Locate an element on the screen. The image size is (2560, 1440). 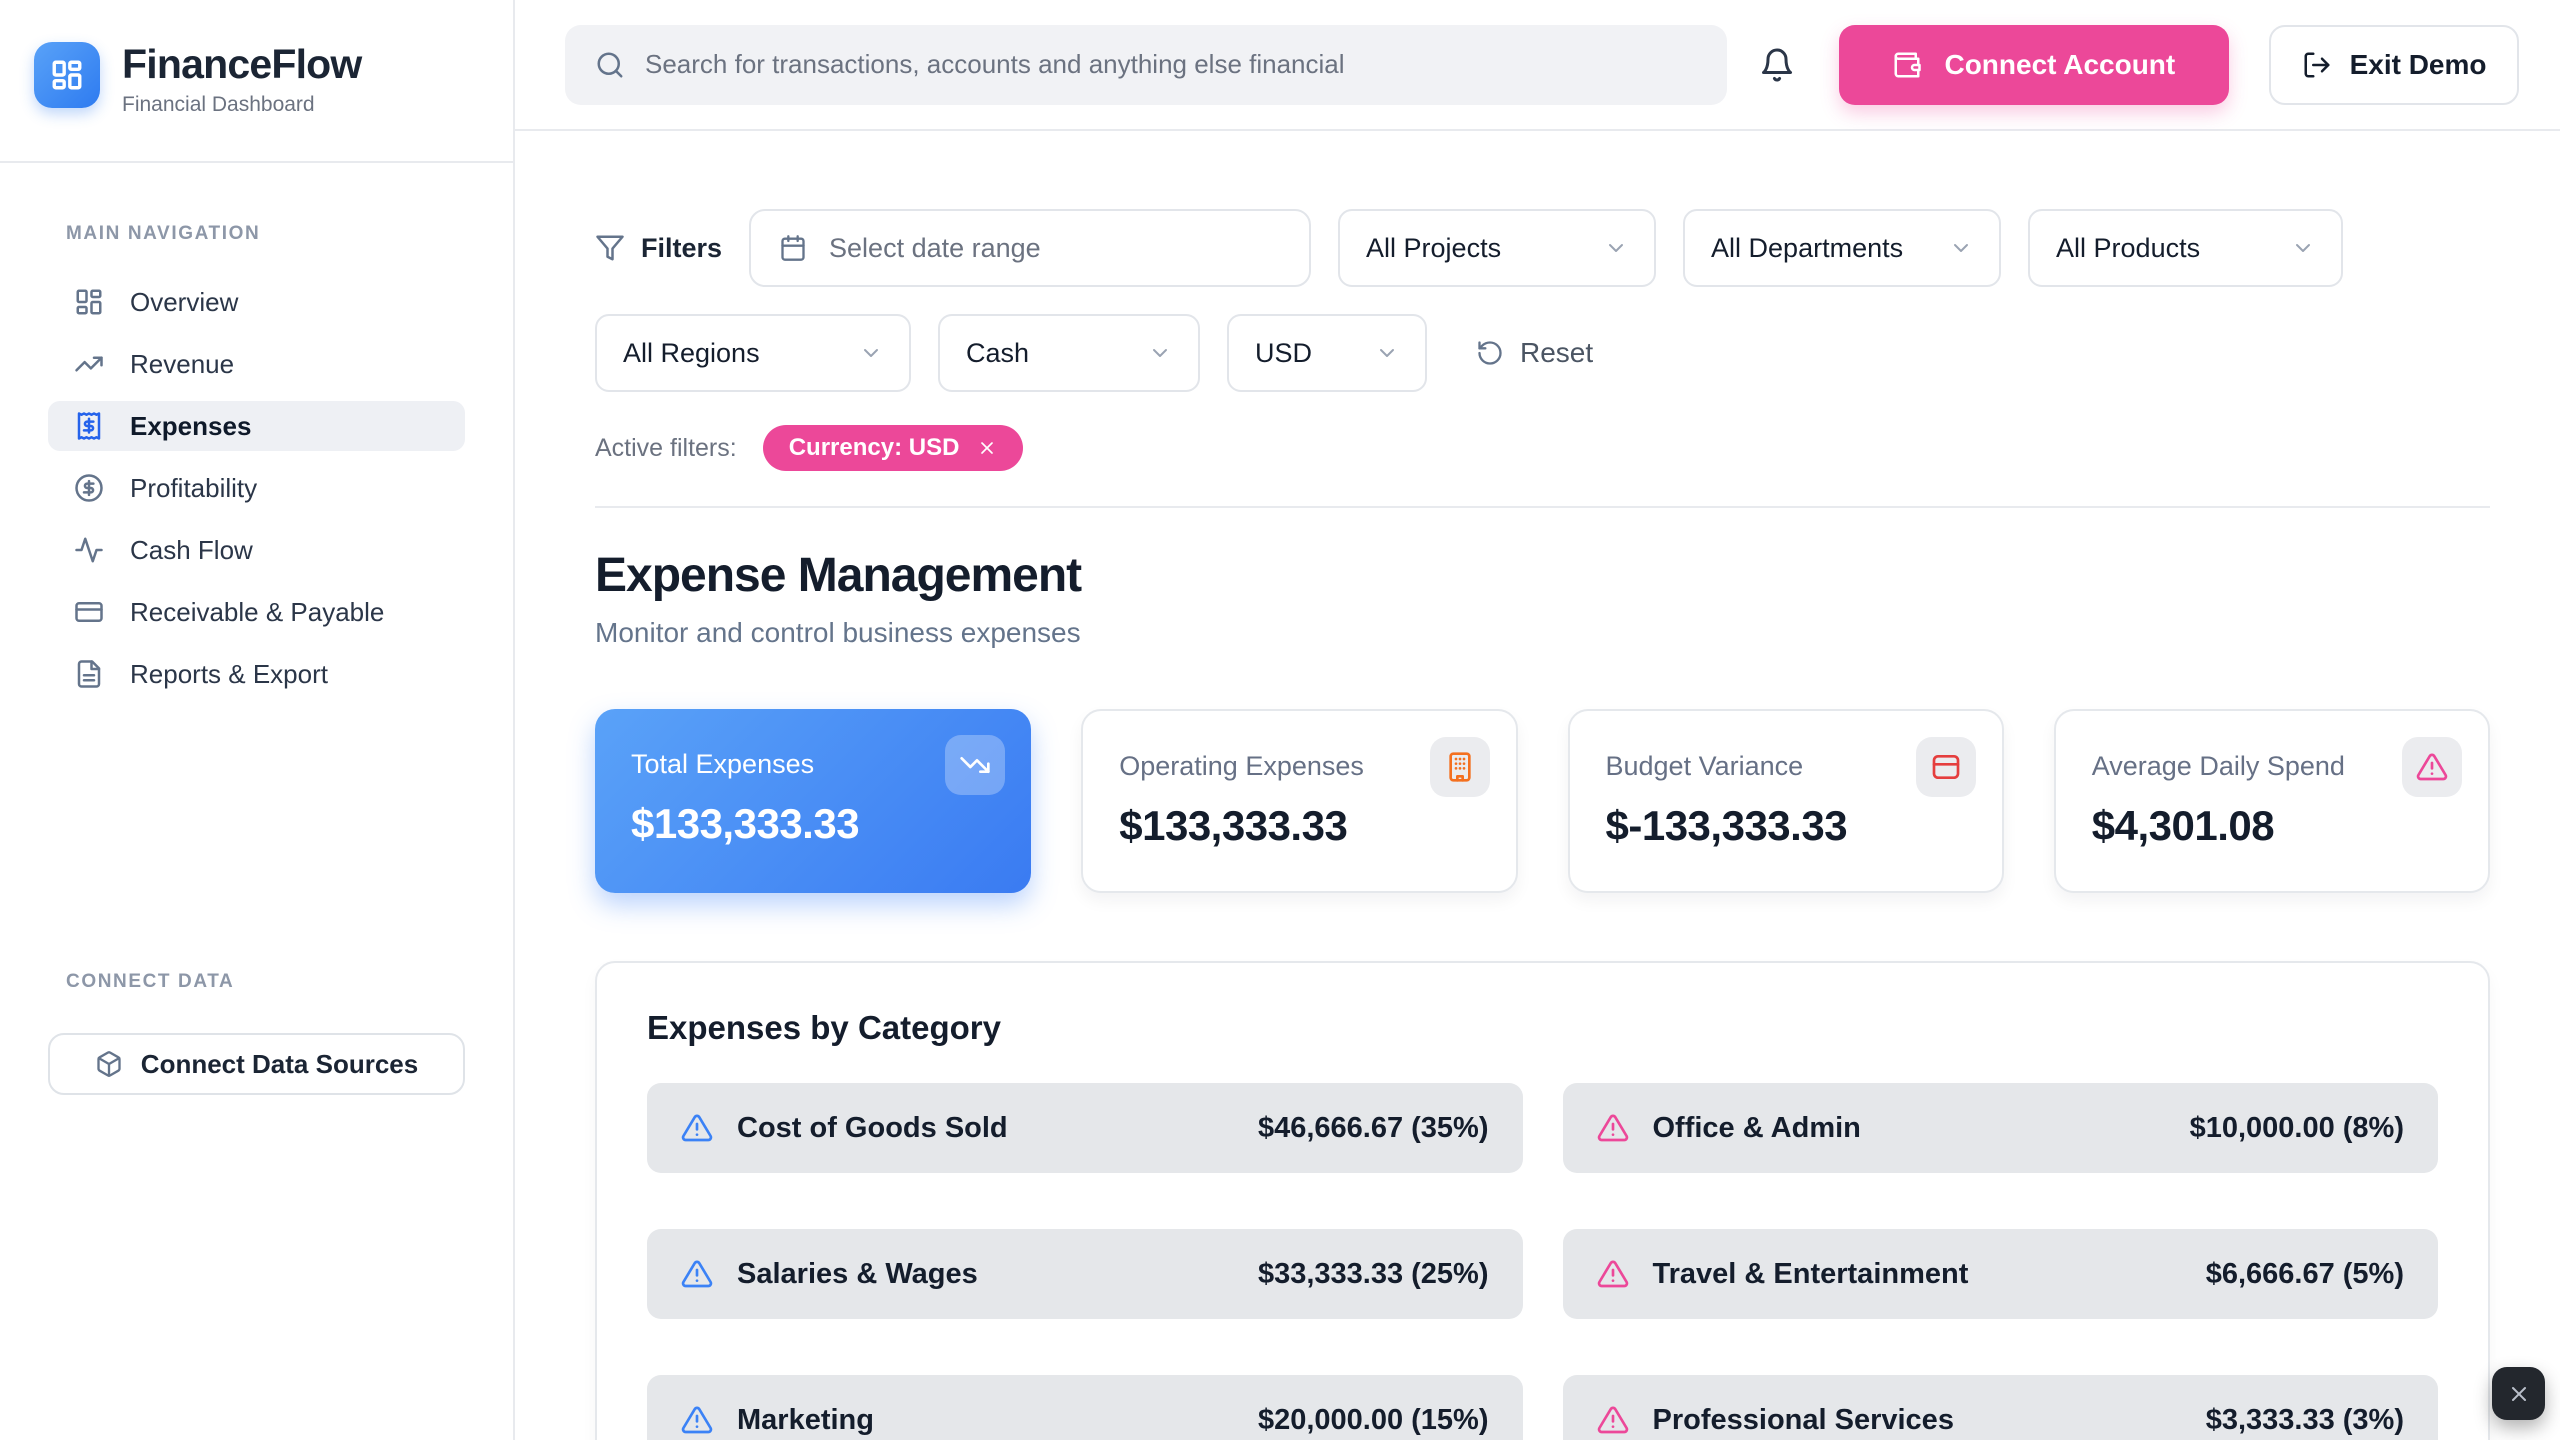
category-row-office-admin: Office & Admin $10,000.00 (8%) is located at coordinates (2000, 1128).